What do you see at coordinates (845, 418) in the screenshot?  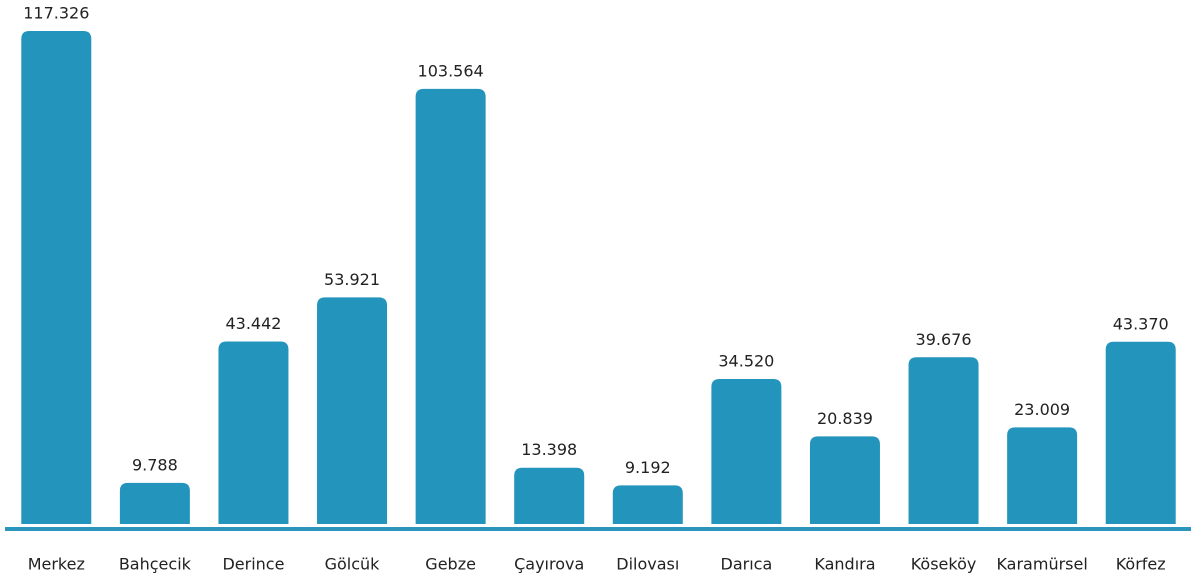 I see `value-label: 20.839` at bounding box center [845, 418].